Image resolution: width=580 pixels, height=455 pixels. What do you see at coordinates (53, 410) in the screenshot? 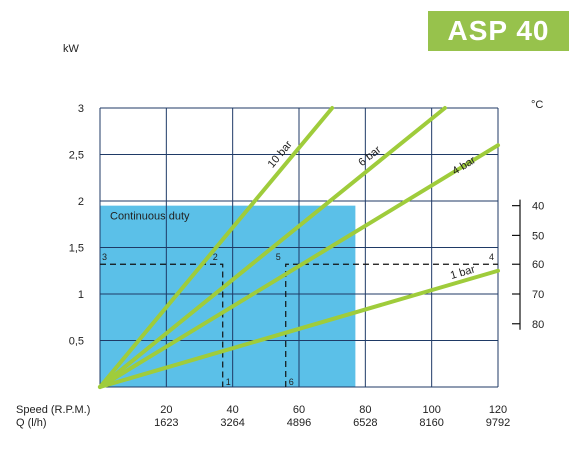
I see `x-row-label: Speed (R.P.M.)` at bounding box center [53, 410].